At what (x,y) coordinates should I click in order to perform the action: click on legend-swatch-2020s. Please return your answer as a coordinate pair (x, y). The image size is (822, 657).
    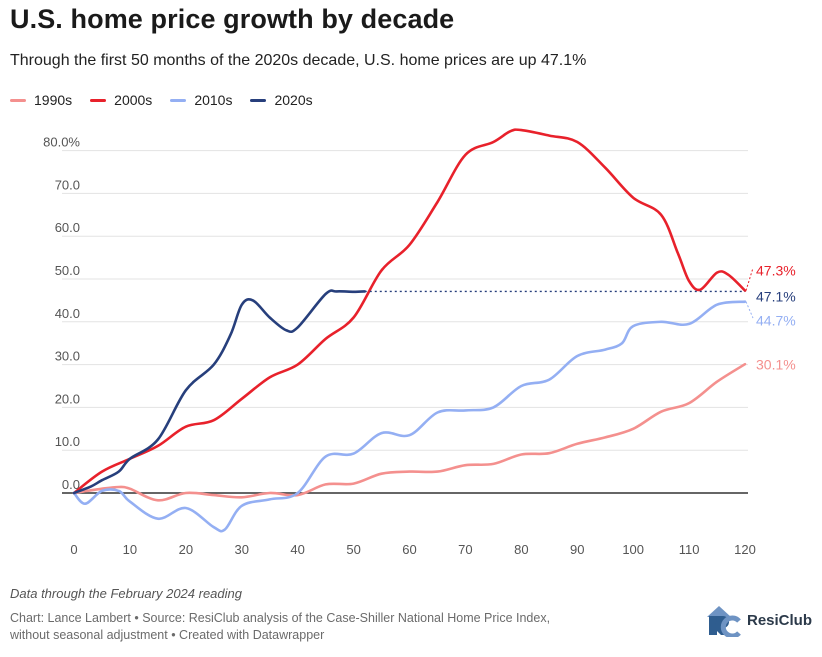
    Looking at the image, I should click on (258, 100).